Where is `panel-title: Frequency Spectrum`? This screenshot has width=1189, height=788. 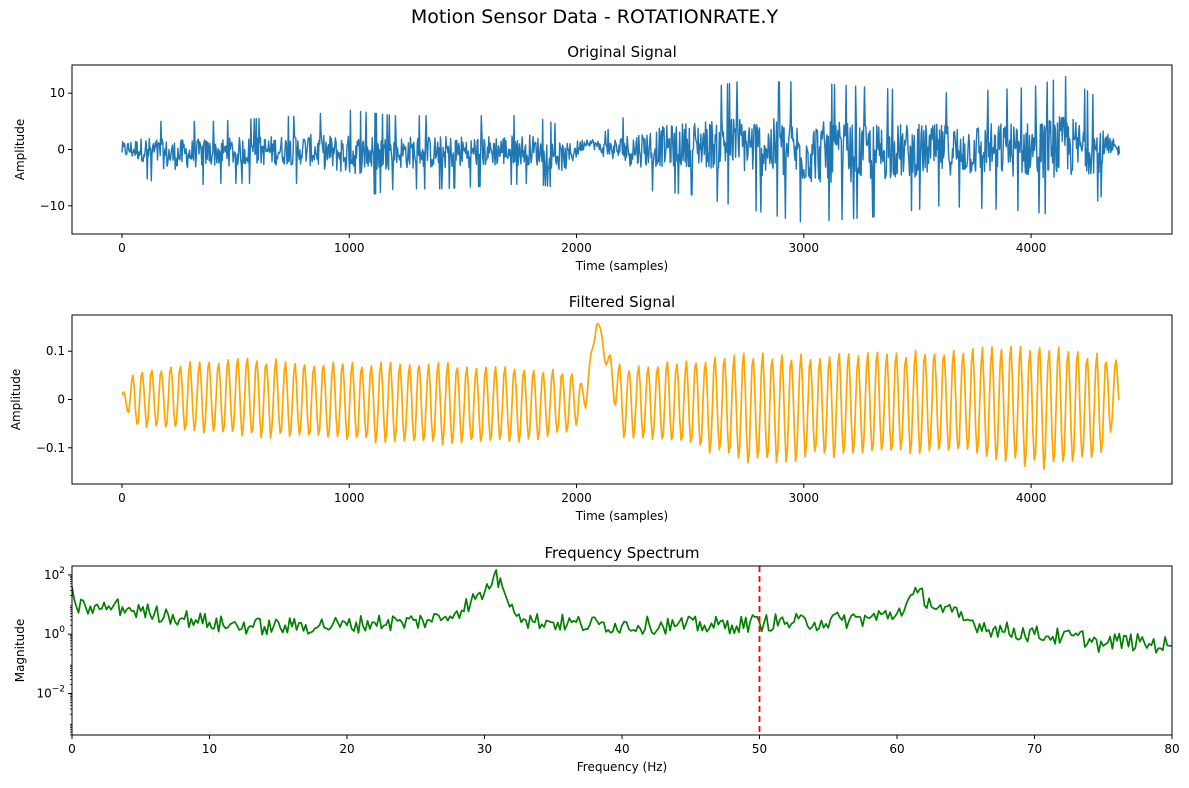 panel-title: Frequency Spectrum is located at coordinates (622, 553).